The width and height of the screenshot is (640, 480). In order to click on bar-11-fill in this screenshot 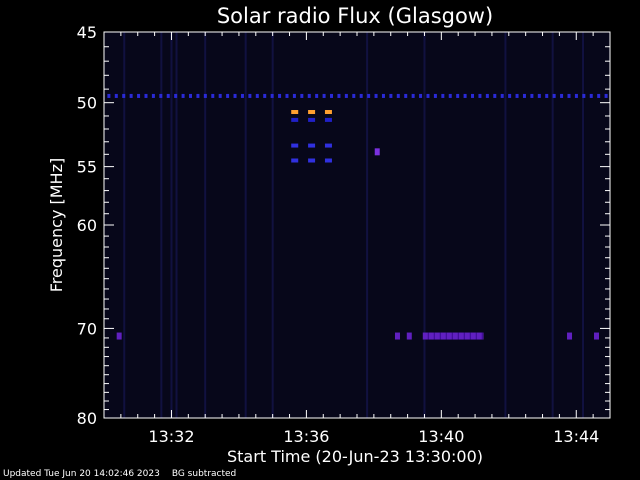, I will do `click(453, 336)`.